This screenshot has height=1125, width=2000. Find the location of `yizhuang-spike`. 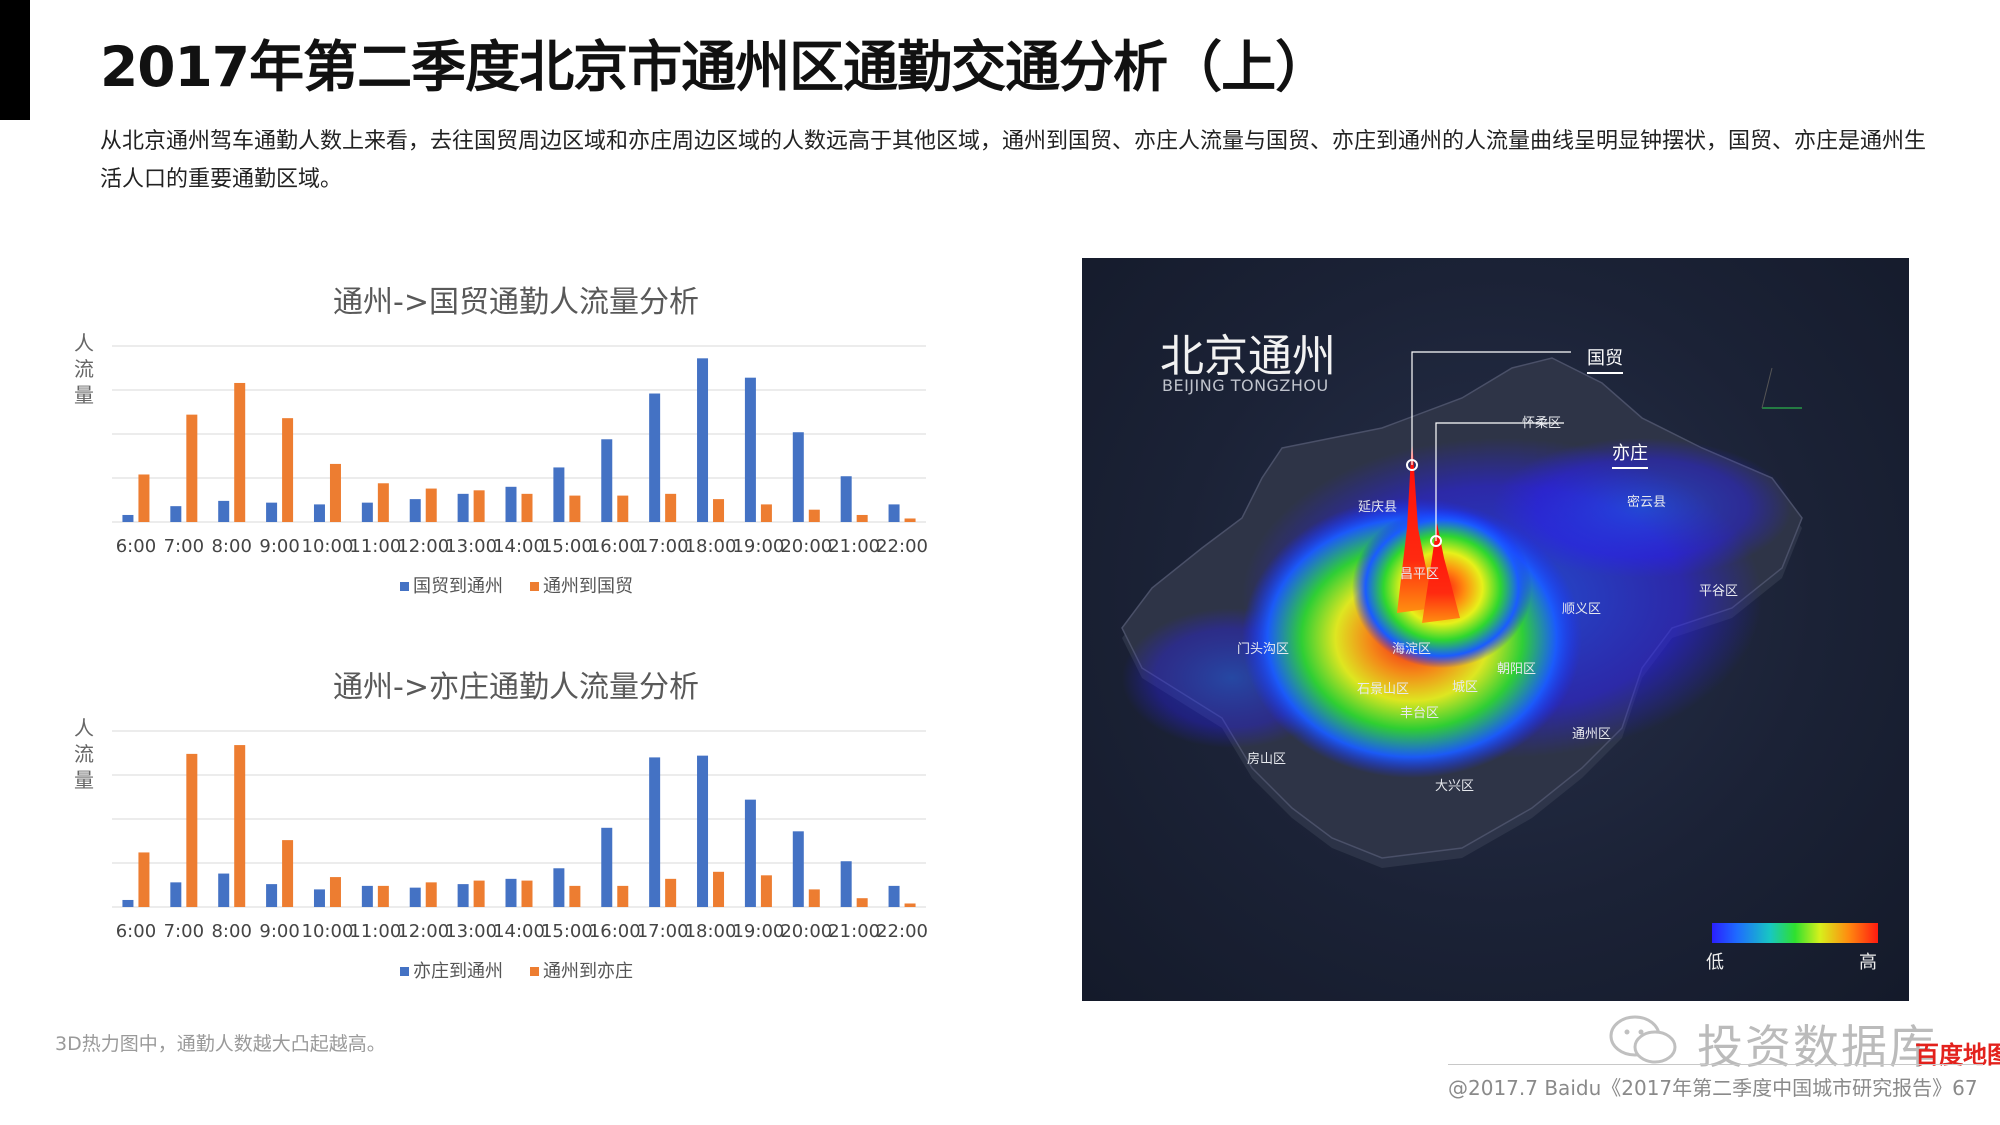

yizhuang-spike is located at coordinates (1441, 573).